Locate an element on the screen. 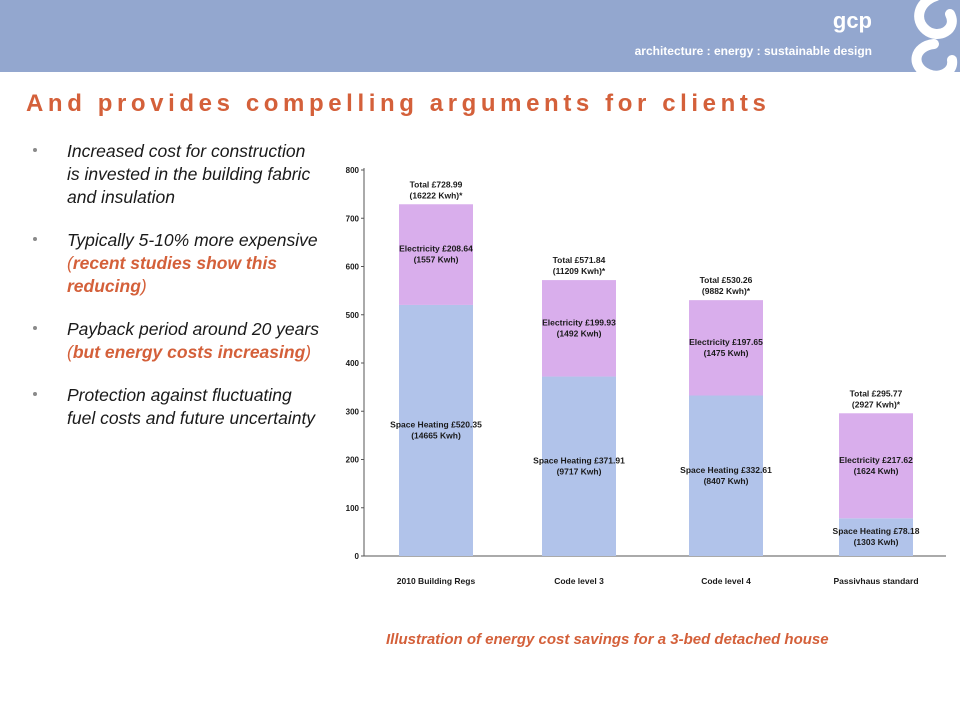  space-heating-label: Space Heating £332.61 is located at coordinates (726, 470).